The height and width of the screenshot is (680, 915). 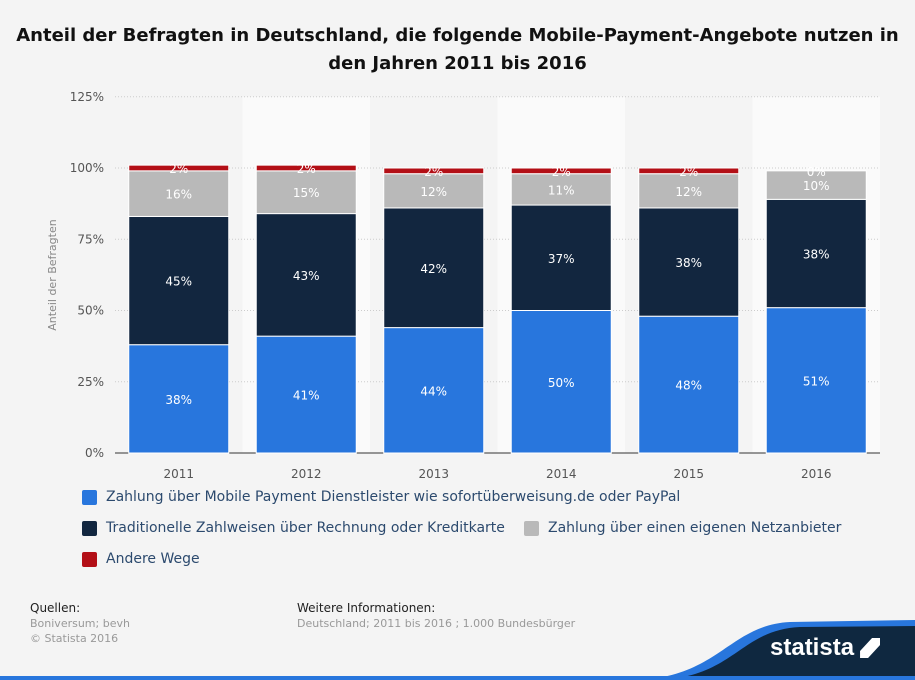 What do you see at coordinates (433, 474) in the screenshot?
I see `x-tick-label: 2013` at bounding box center [433, 474].